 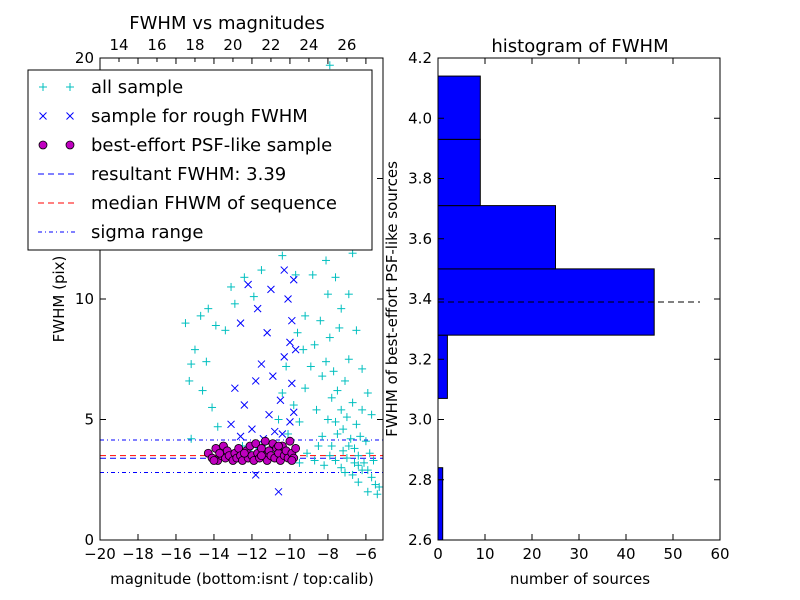 I want to click on scatter-top-tick-label: 24, so click(x=308, y=45).